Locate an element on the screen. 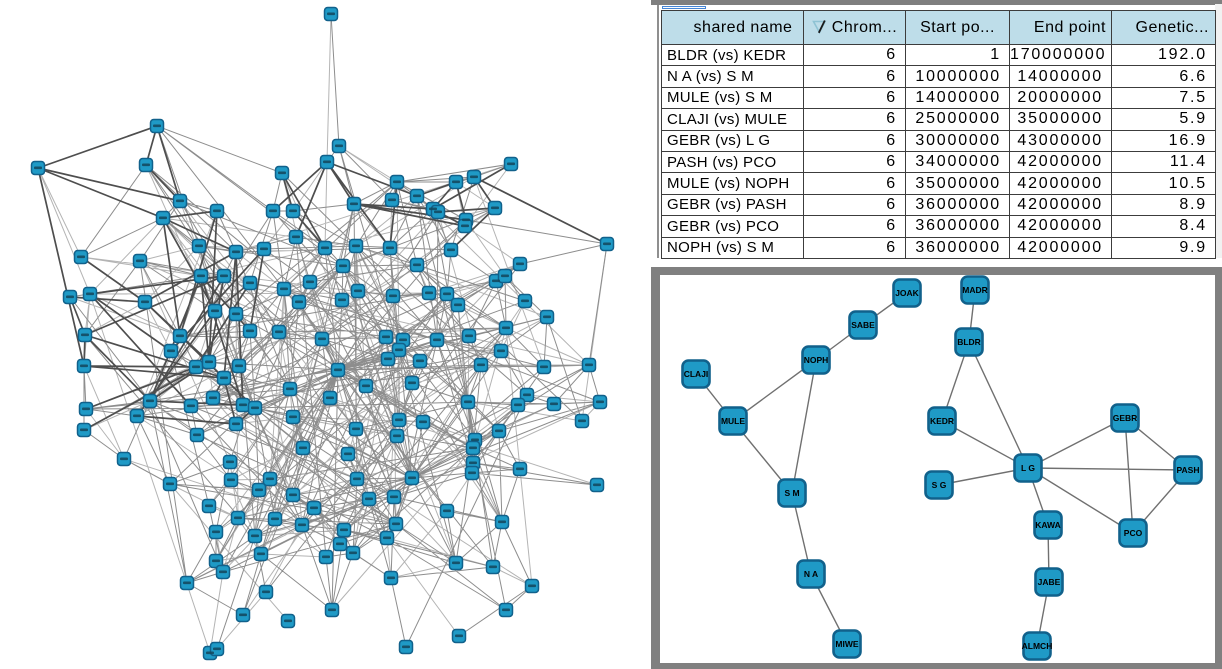  svg-text: BLDR is located at coordinates (969, 342).